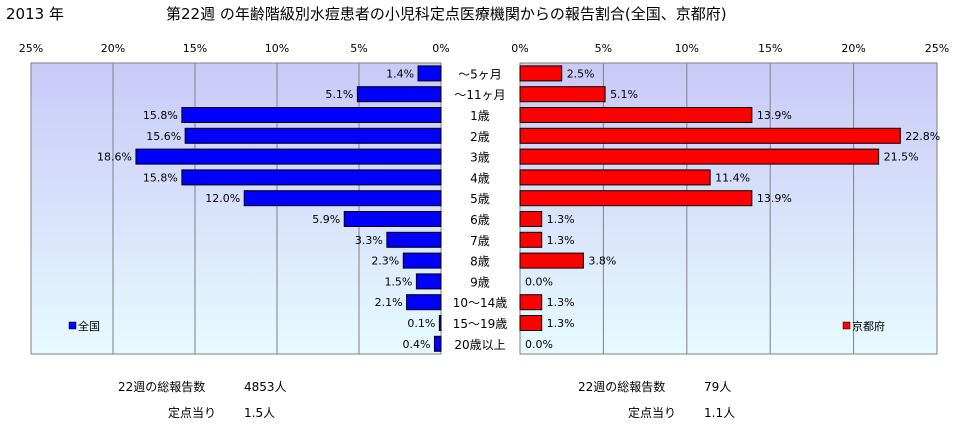  Describe the element at coordinates (480, 74) in the screenshot. I see `category-label: 〜5ヶ月` at that location.